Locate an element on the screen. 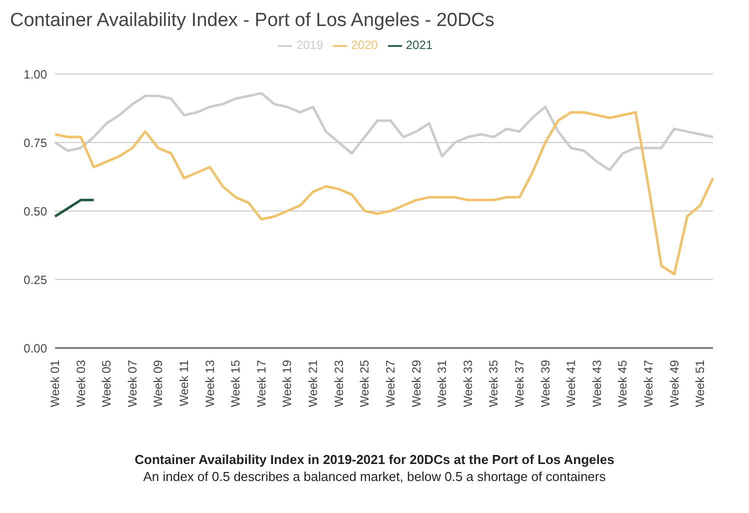 This screenshot has height=513, width=749. legend-label: 2020 is located at coordinates (364, 45).